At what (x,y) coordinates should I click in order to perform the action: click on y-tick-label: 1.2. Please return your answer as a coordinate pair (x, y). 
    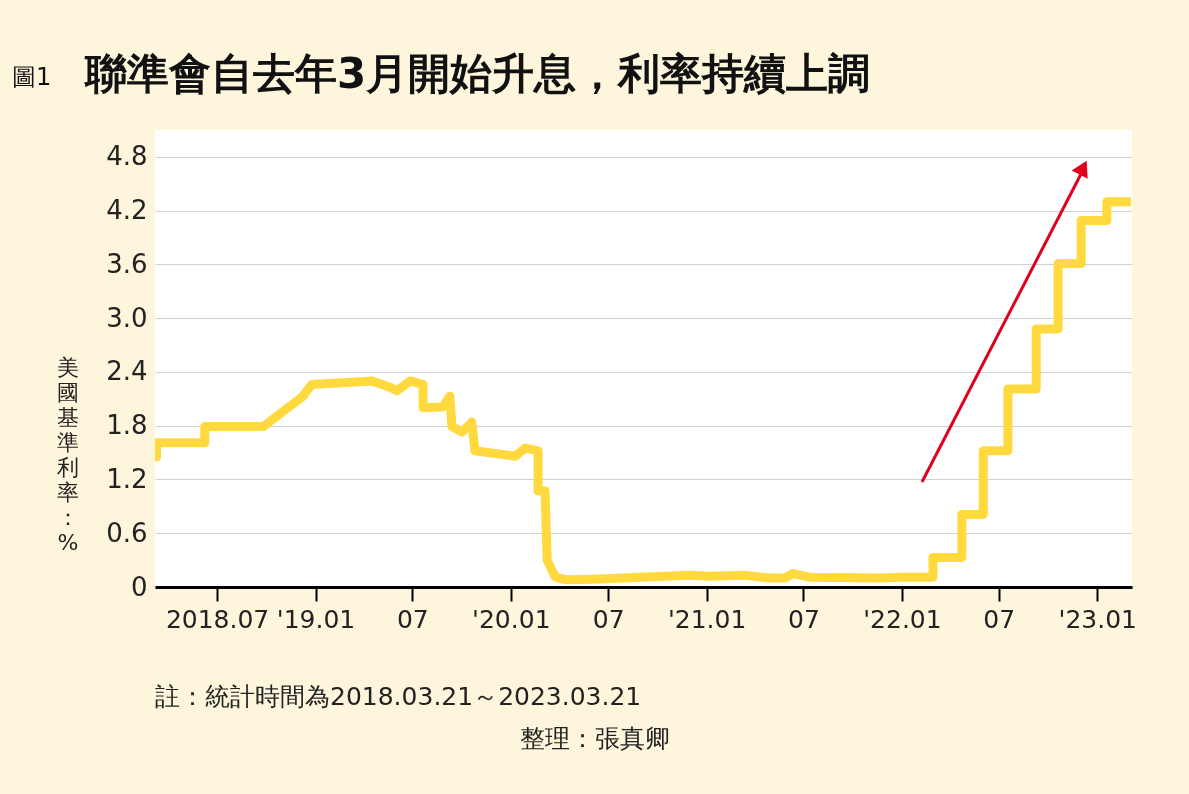
    Looking at the image, I should click on (127, 478).